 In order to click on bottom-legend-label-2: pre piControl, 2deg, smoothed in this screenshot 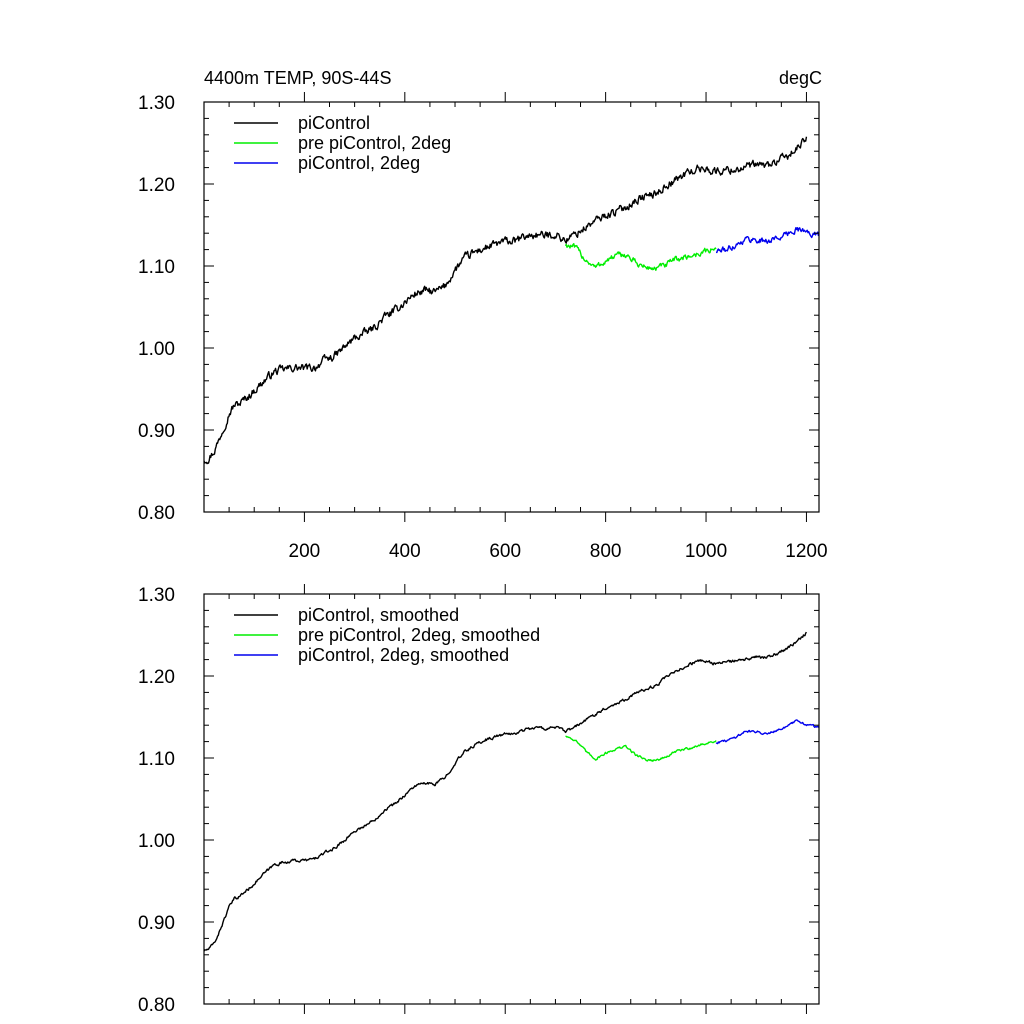, I will do `click(419, 635)`.